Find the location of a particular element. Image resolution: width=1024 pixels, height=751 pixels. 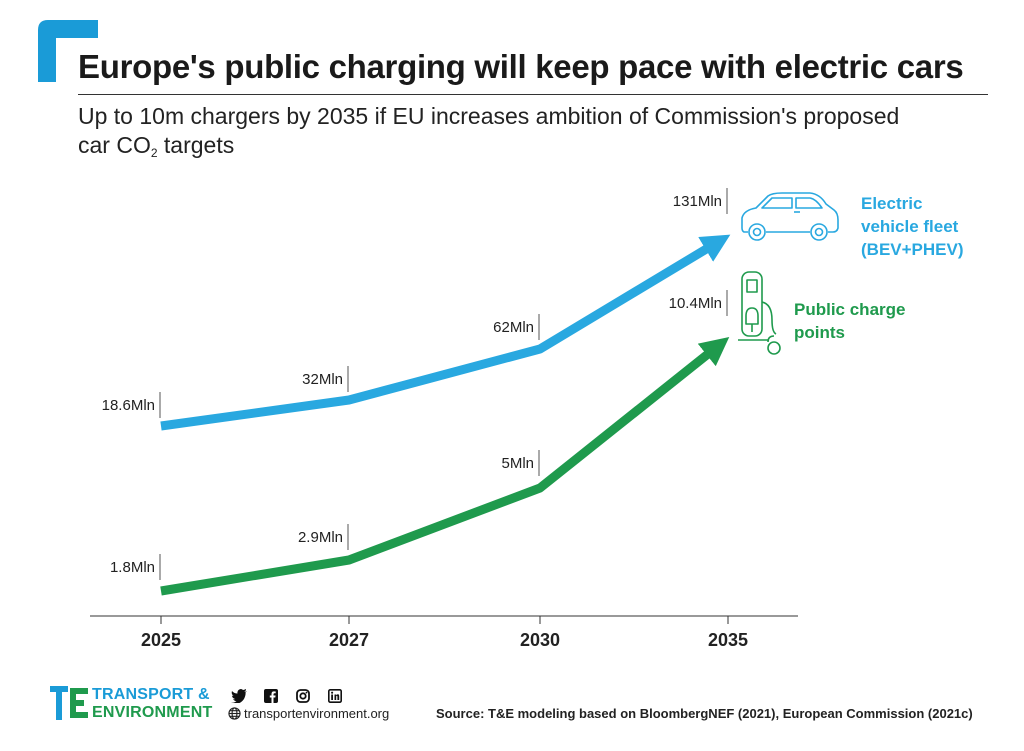

website-link: transportenvironment.org is located at coordinates (308, 713).